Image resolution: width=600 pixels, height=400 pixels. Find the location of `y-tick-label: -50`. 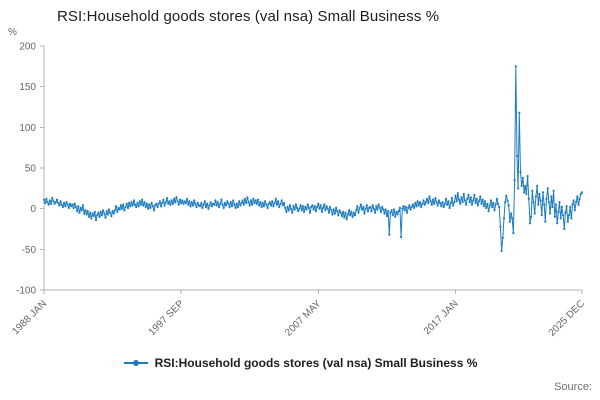

y-tick-label: -50 is located at coordinates (29, 250).